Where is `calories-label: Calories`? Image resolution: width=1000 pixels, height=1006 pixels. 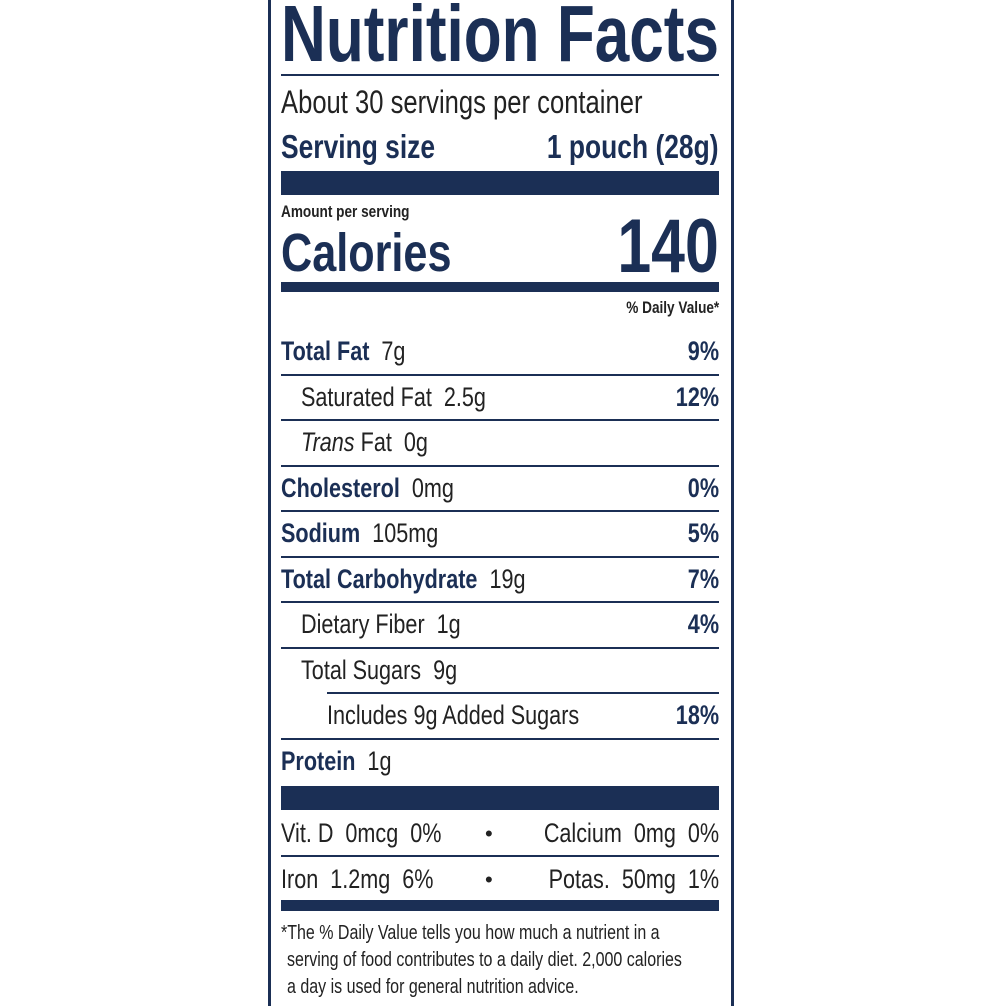 calories-label: Calories is located at coordinates (366, 253).